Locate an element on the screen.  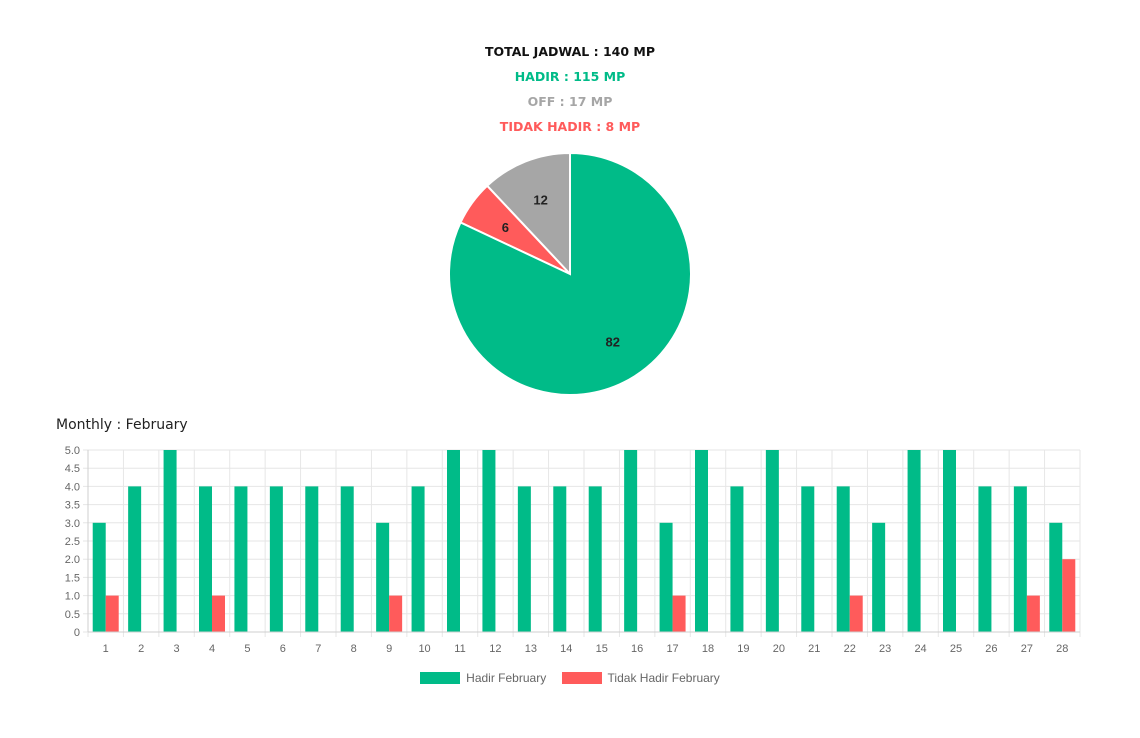
y-tick-label: 3.5 is located at coordinates (72, 506).